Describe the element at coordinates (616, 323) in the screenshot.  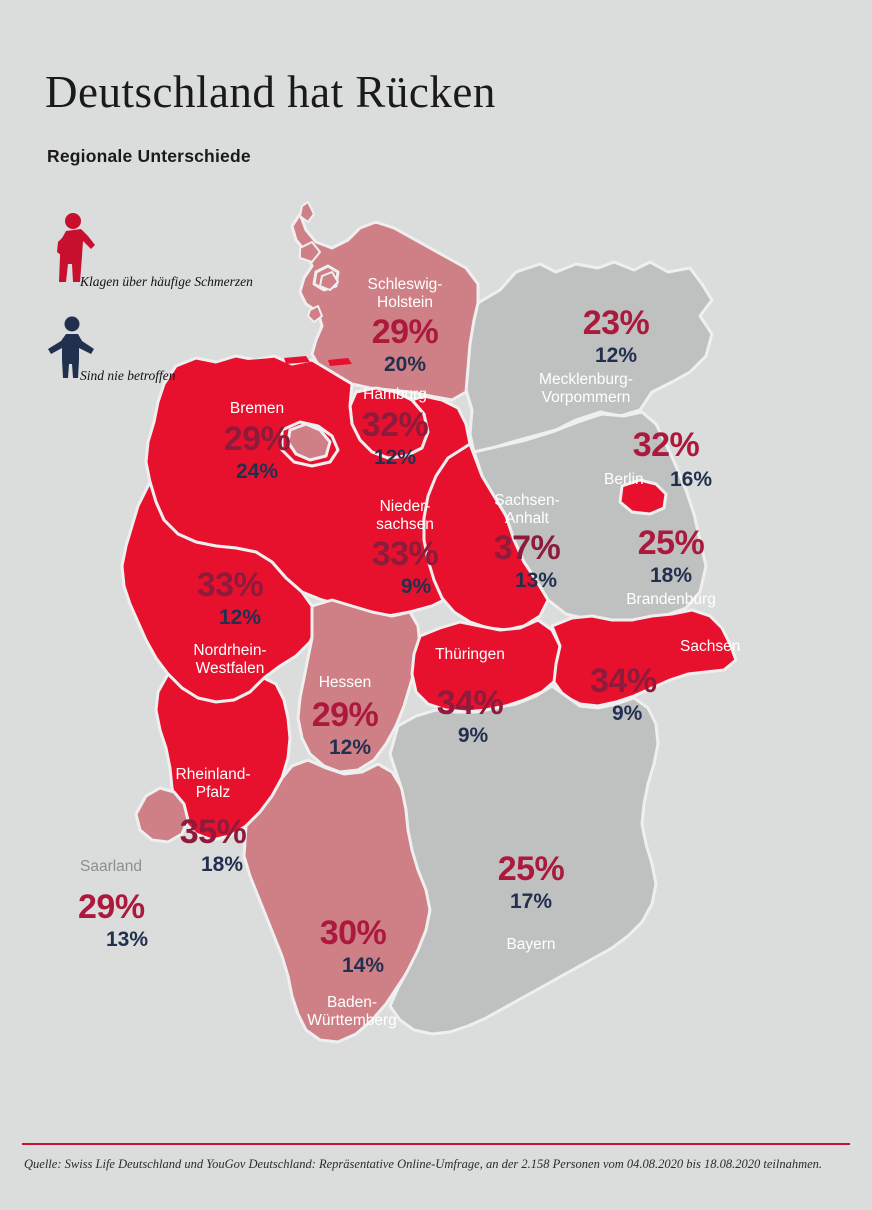
I see `region-pain-value-mecklenburg-vorpommern: 23%` at that location.